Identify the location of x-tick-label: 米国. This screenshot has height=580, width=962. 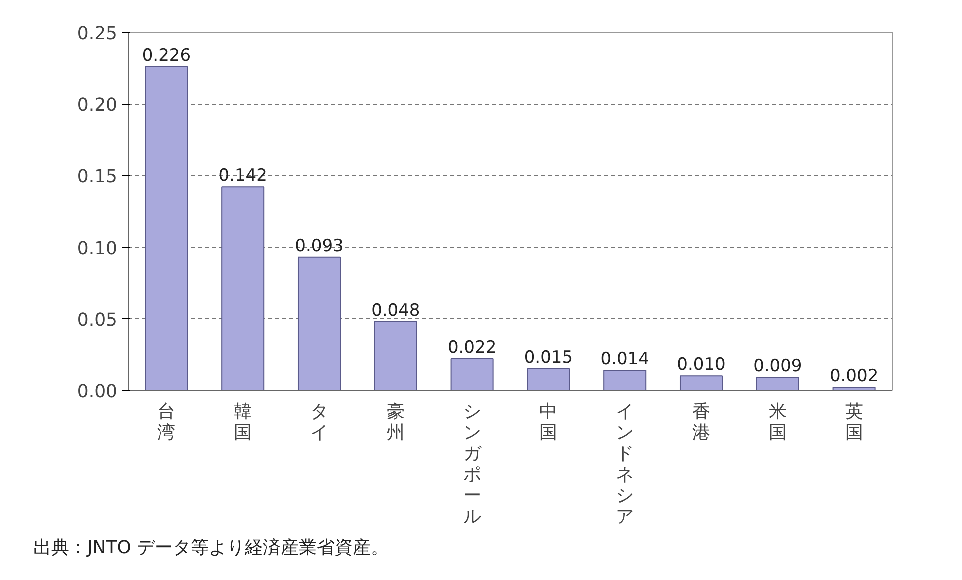
(777, 423).